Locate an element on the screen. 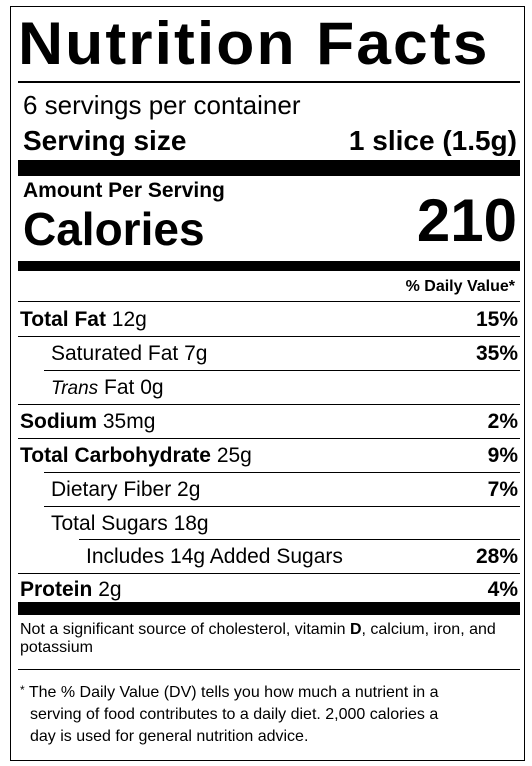 Image resolution: width=532 pixels, height=766 pixels. nutrient-dv: 4% is located at coordinates (502, 589).